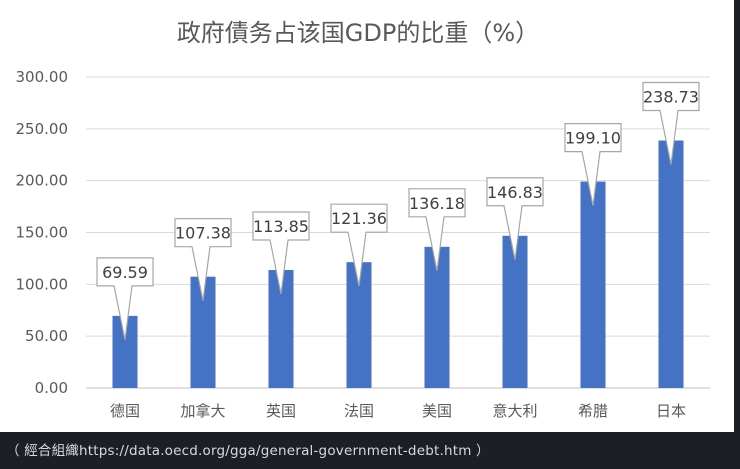 This screenshot has width=740, height=469. Describe the element at coordinates (359, 218) in the screenshot. I see `data-label: 121.36` at that location.